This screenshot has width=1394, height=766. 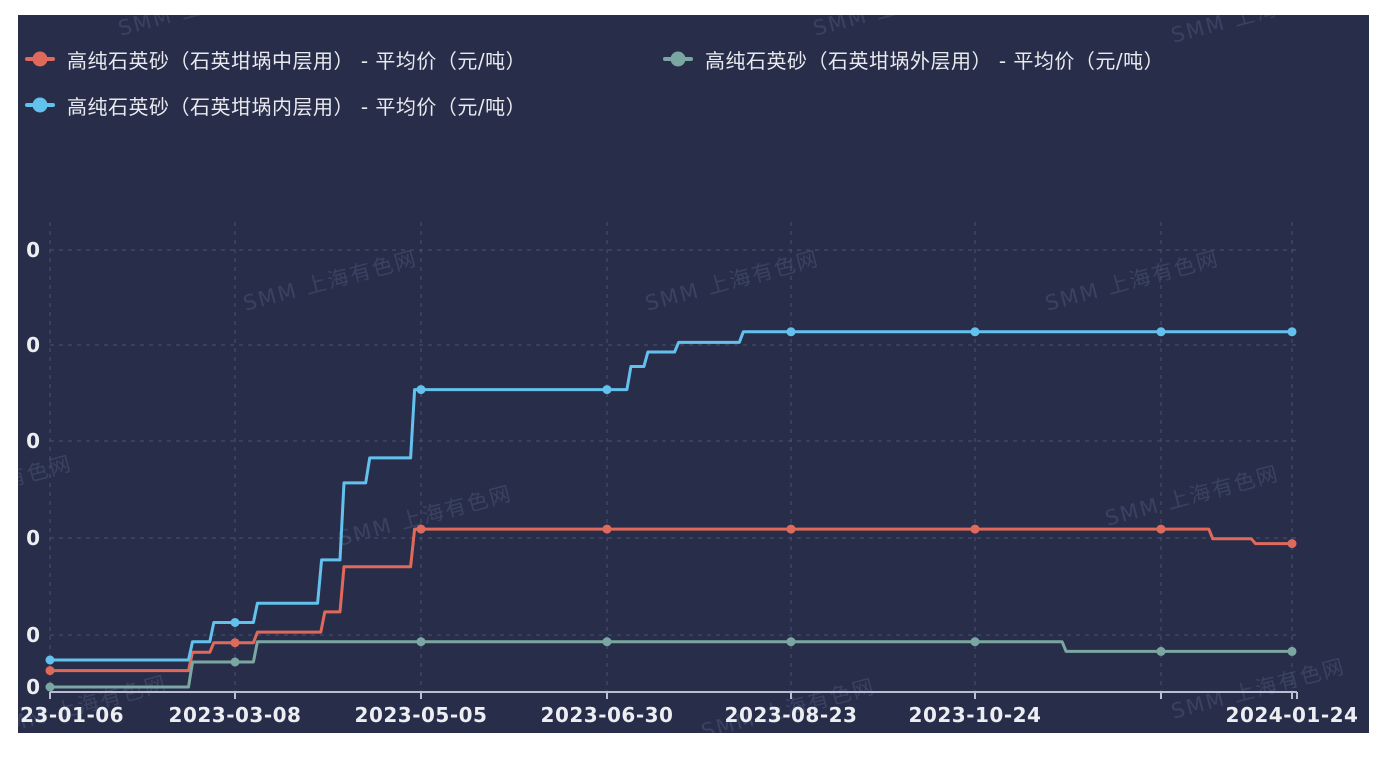 I want to click on x-axis-tick-label: 2023-05-05, so click(x=421, y=715).